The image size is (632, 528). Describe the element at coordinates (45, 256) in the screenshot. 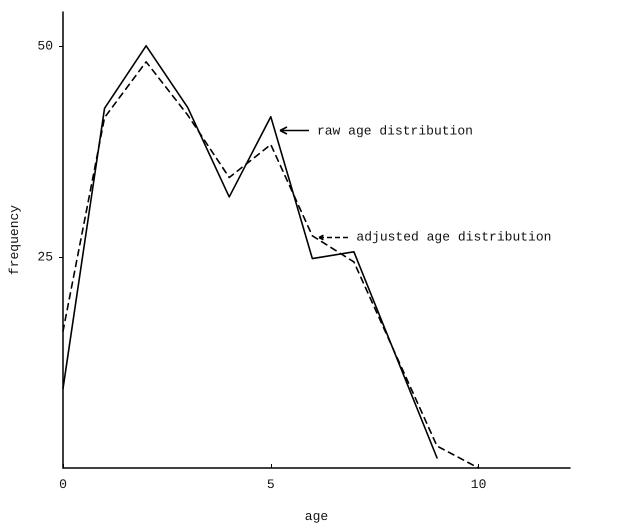

I see `y-tick-label: 25` at that location.